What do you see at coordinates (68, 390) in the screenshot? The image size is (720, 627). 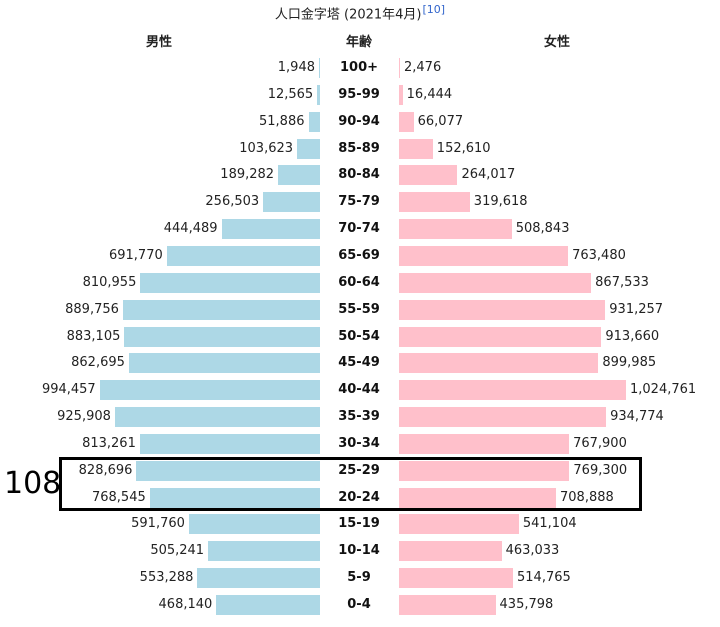 I see `male-value-label: 994,457` at bounding box center [68, 390].